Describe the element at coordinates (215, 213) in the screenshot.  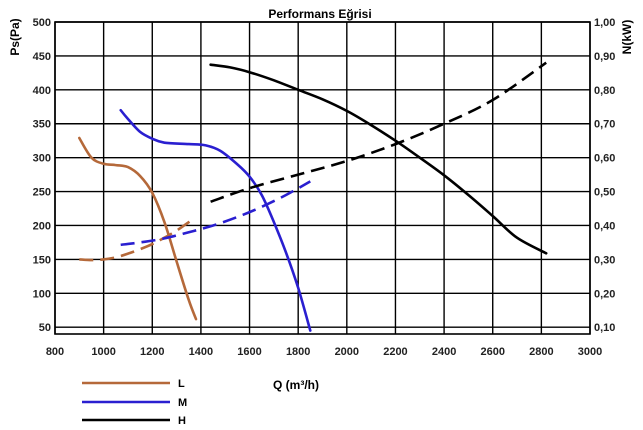
I see `power-curve-m` at that location.